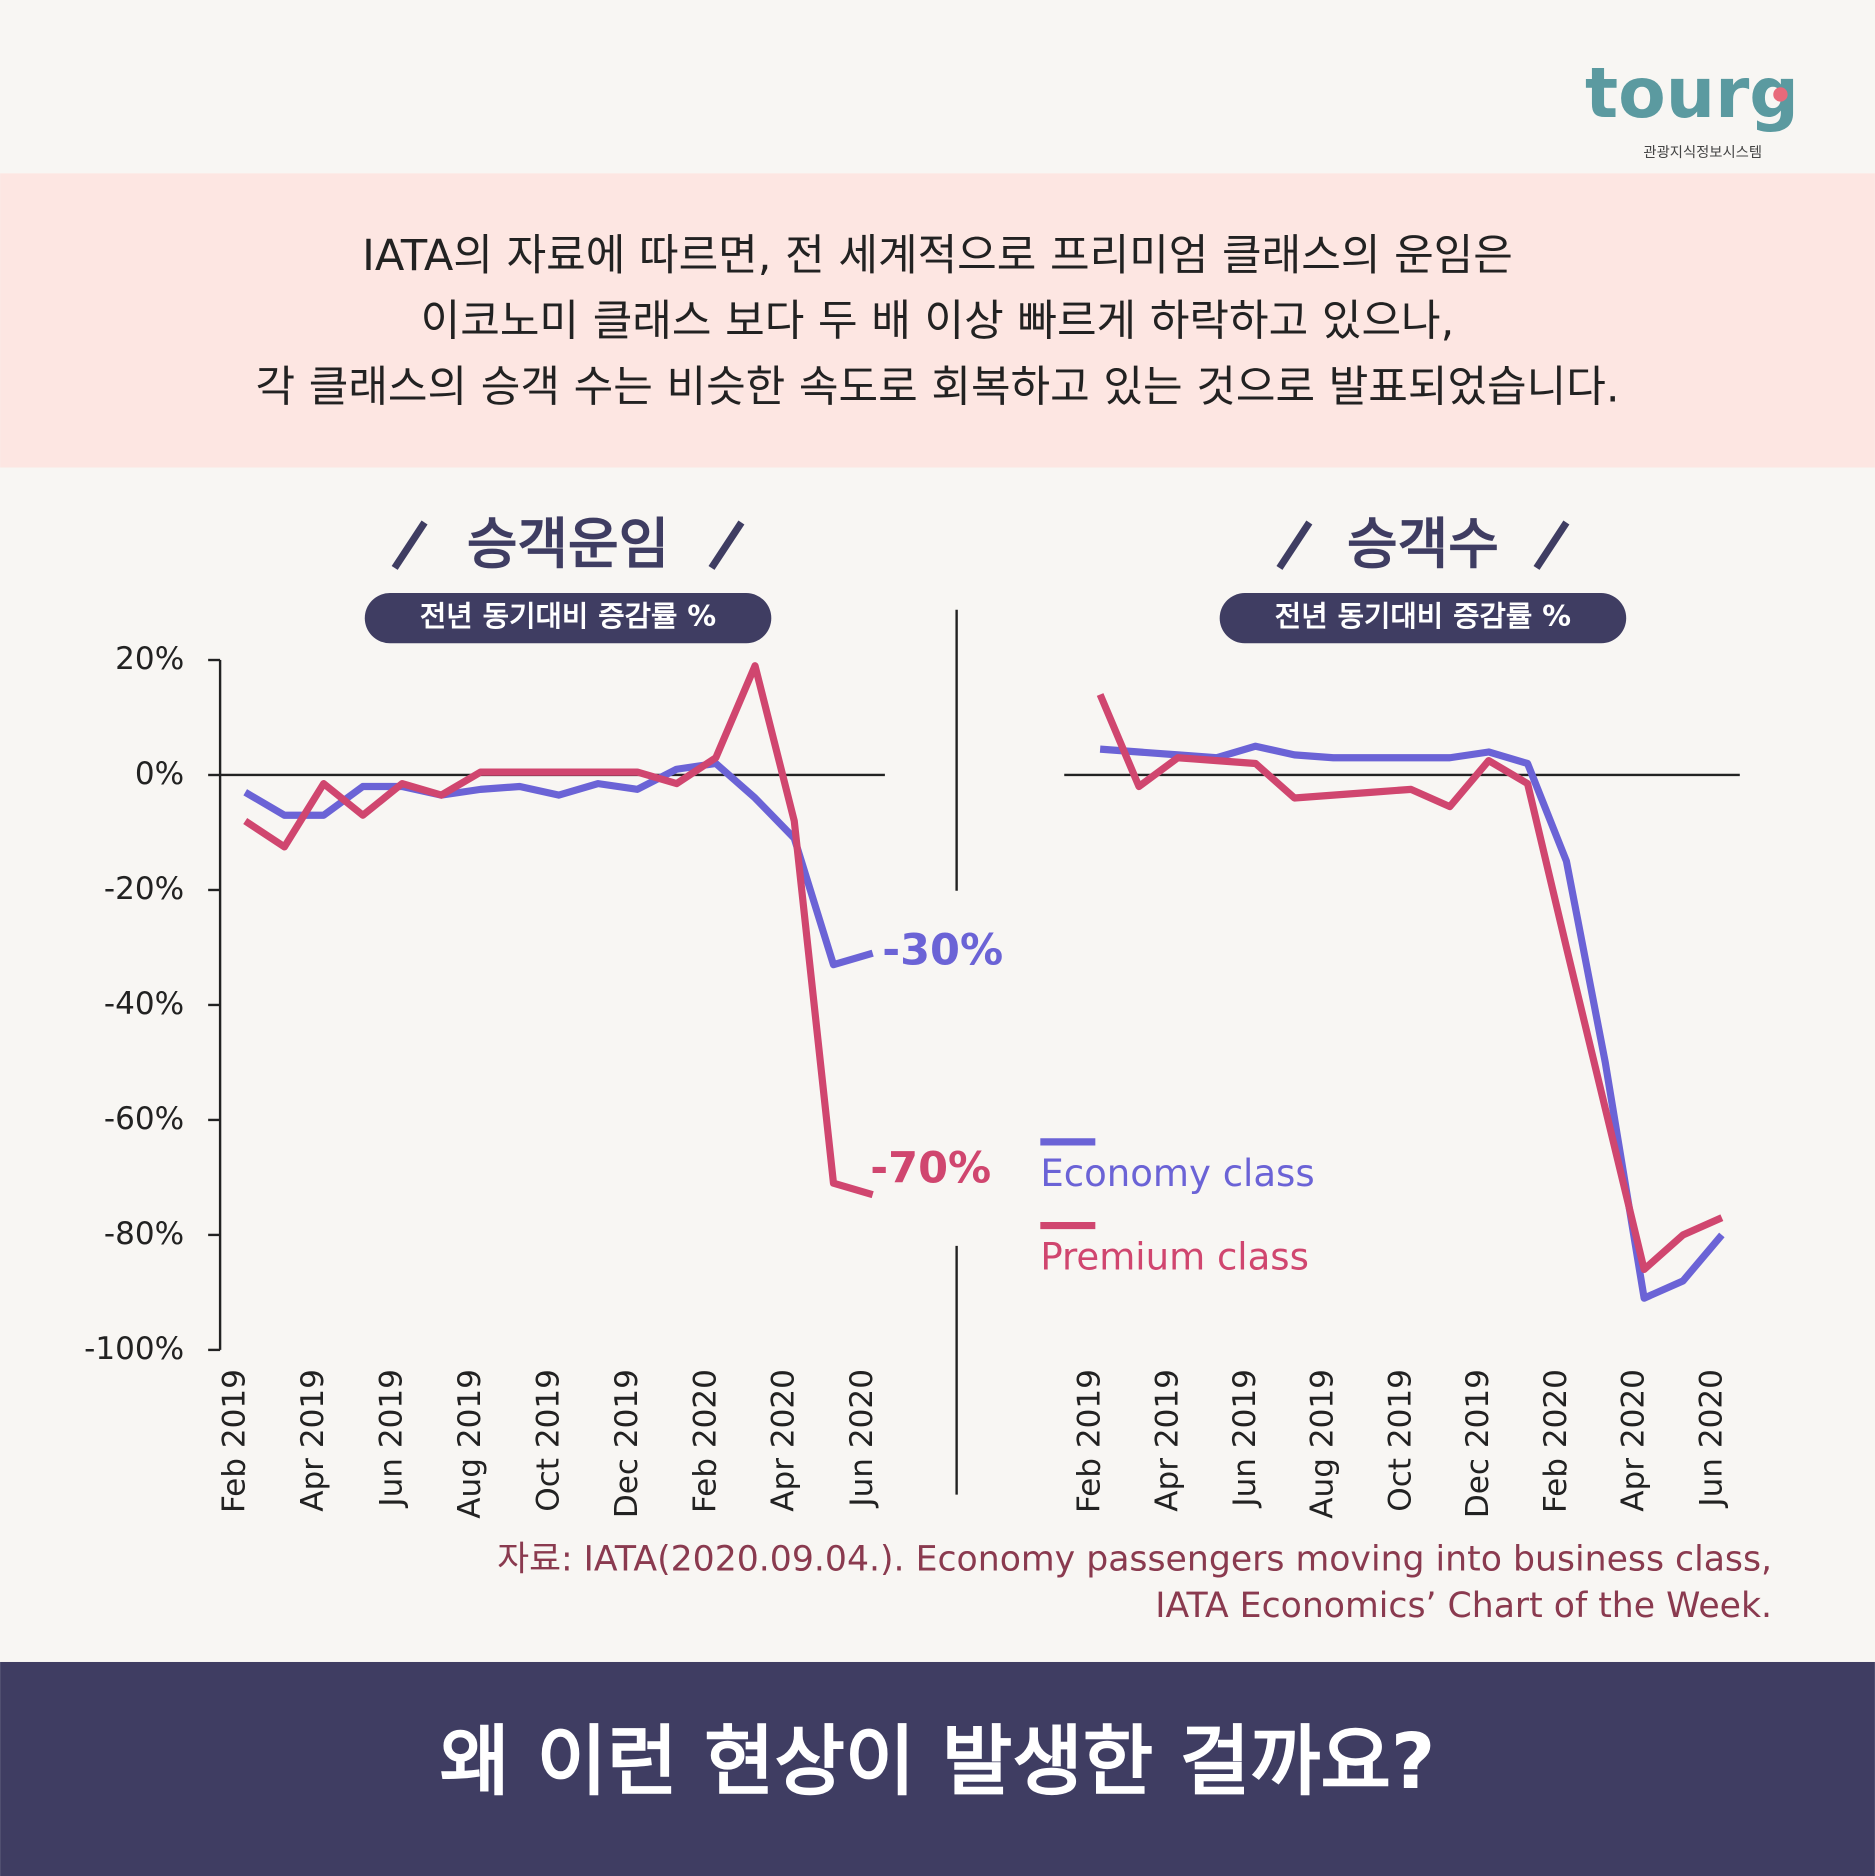 This screenshot has width=1875, height=1876. Describe the element at coordinates (149, 659) in the screenshot. I see `y-tick-label: 20%` at that location.